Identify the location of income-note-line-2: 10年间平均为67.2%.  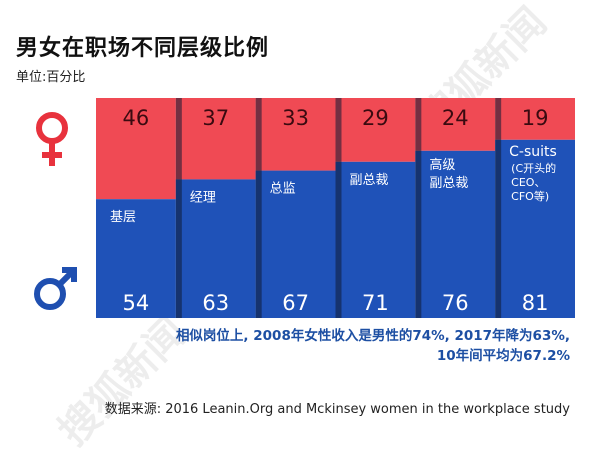
(503, 356).